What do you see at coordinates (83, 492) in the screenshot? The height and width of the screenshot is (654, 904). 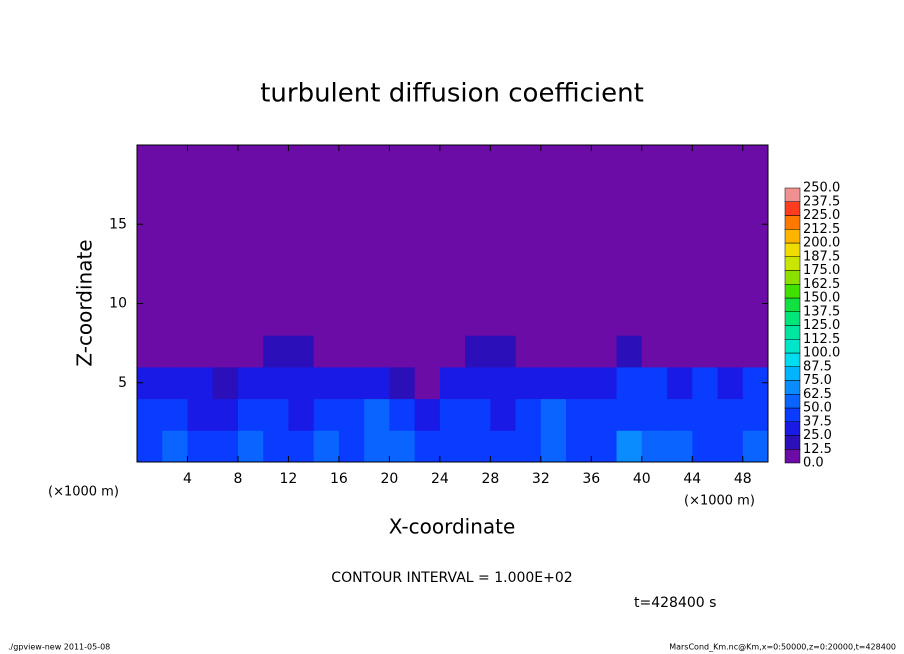 I see `y-unit: (×1000 m)` at bounding box center [83, 492].